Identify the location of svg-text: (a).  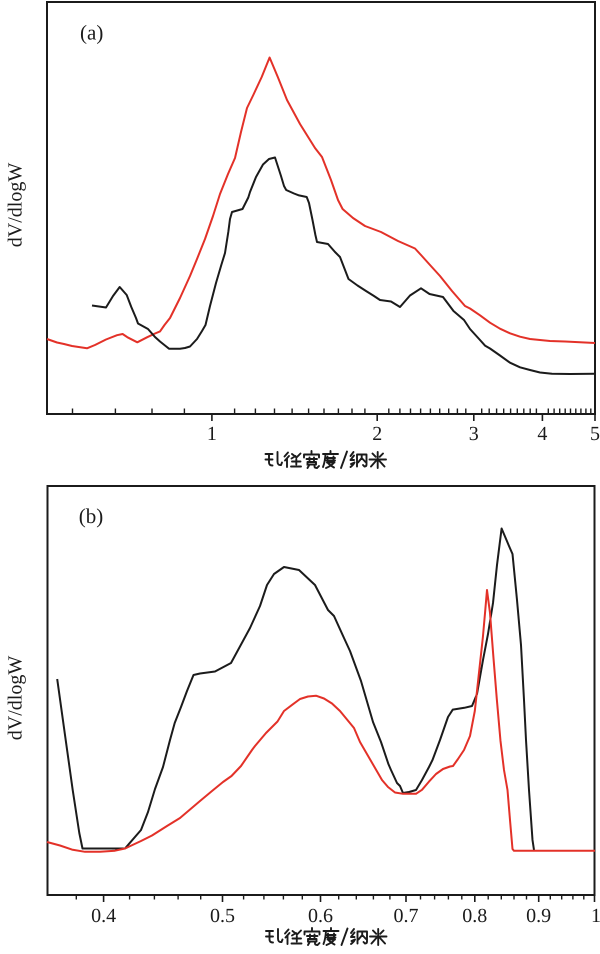
(91, 32).